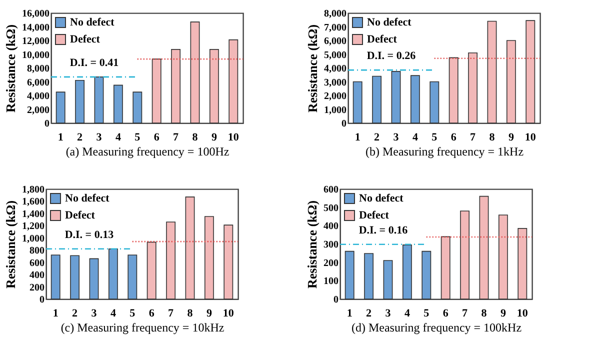 This screenshot has width=604, height=352. Describe the element at coordinates (94, 62) in the screenshot. I see `annotation: D.I. = 0.41` at that location.